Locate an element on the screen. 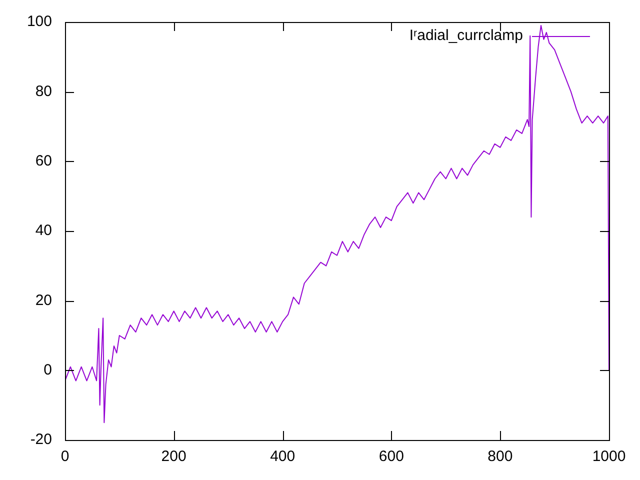 The image size is (640, 480). y-tick-label: 40 is located at coordinates (43, 231).